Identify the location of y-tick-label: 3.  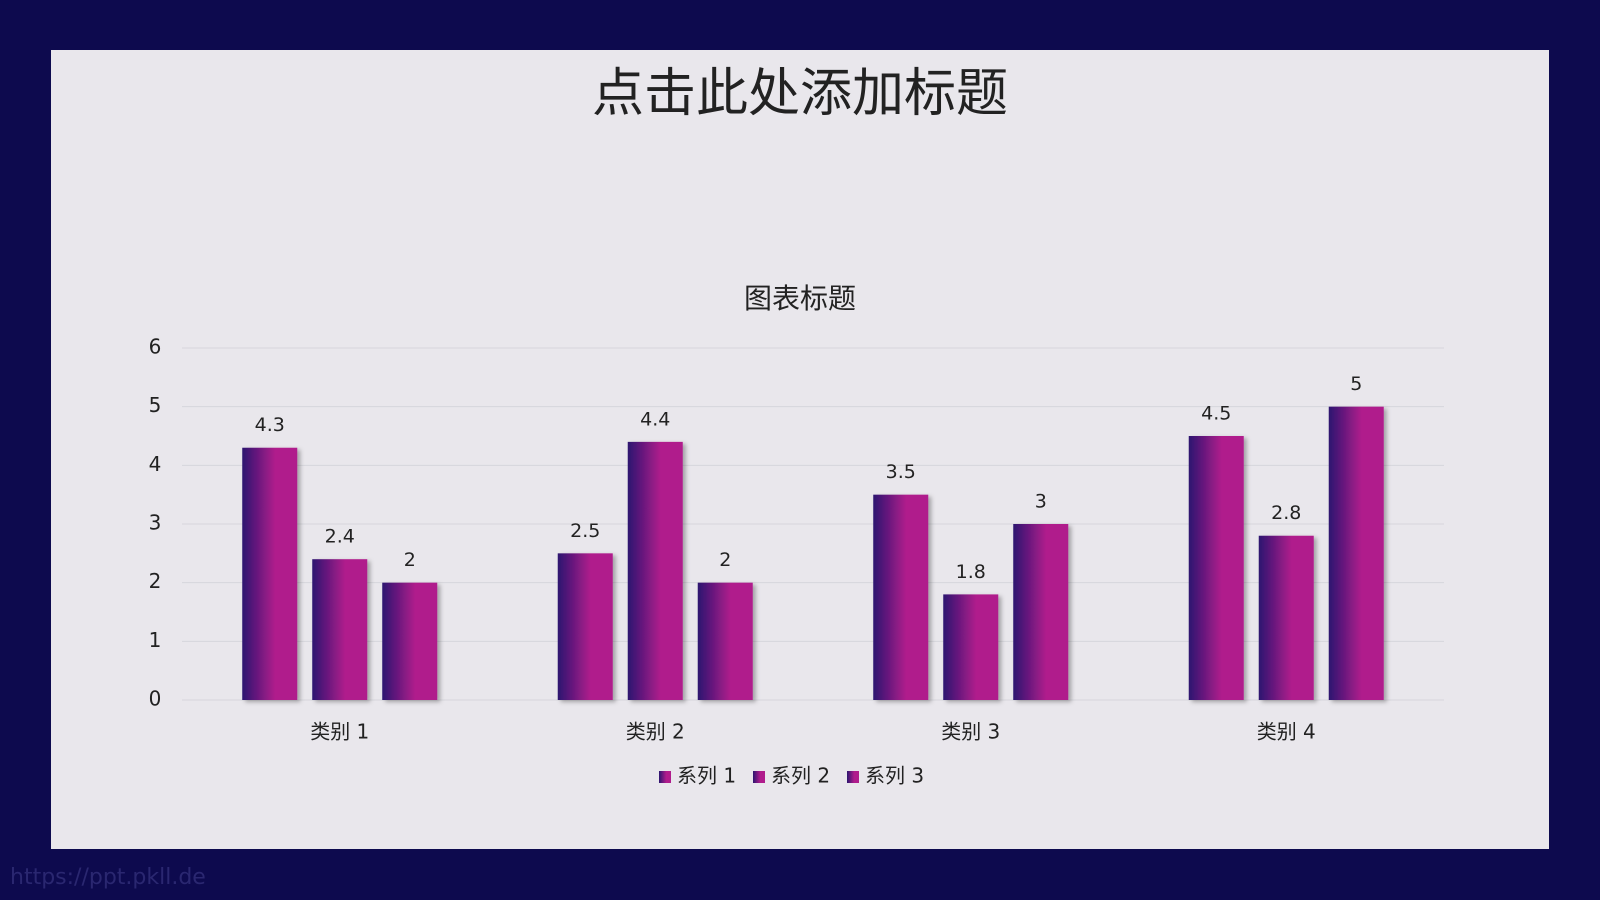
(155, 523).